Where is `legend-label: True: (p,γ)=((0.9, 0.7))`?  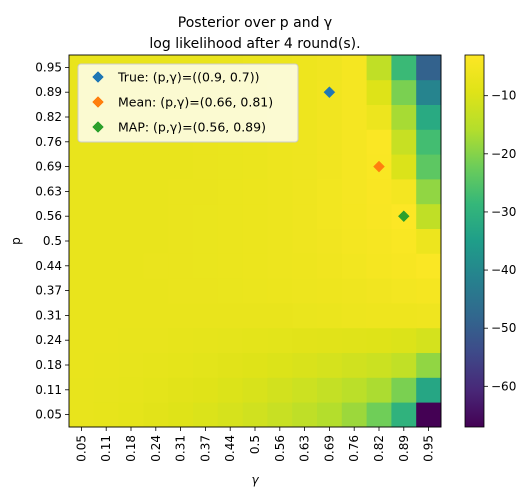 legend-label: True: (p,γ)=((0.9, 0.7)) is located at coordinates (188, 77).